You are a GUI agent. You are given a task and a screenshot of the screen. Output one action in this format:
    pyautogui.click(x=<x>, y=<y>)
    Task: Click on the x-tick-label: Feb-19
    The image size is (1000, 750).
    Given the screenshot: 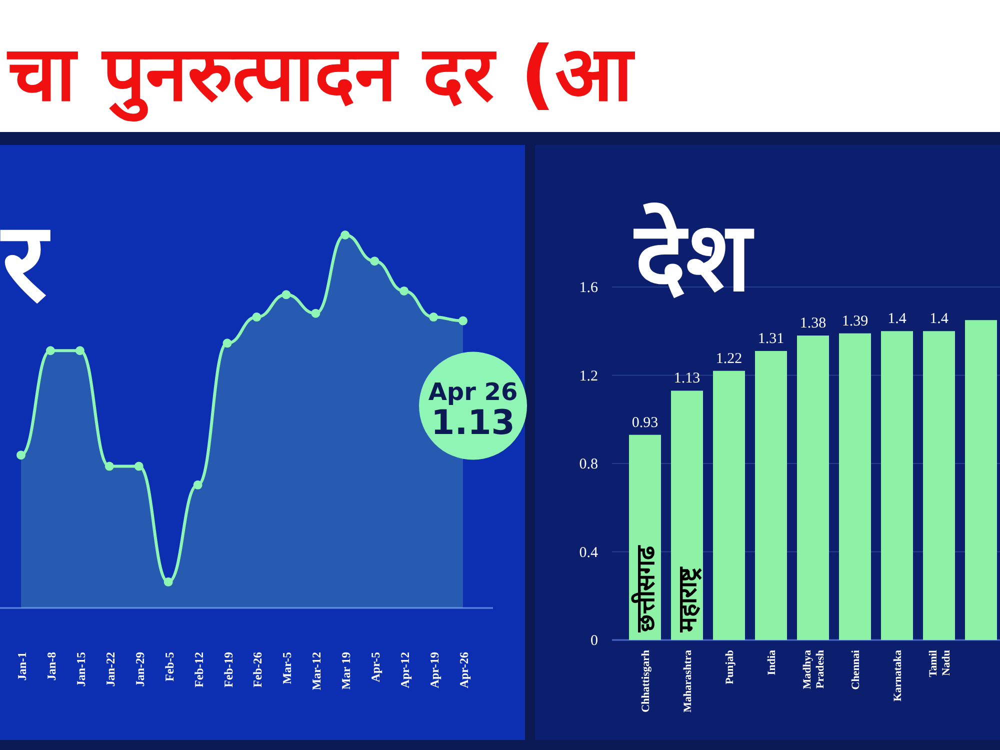 What is the action you would take?
    pyautogui.click(x=228, y=670)
    